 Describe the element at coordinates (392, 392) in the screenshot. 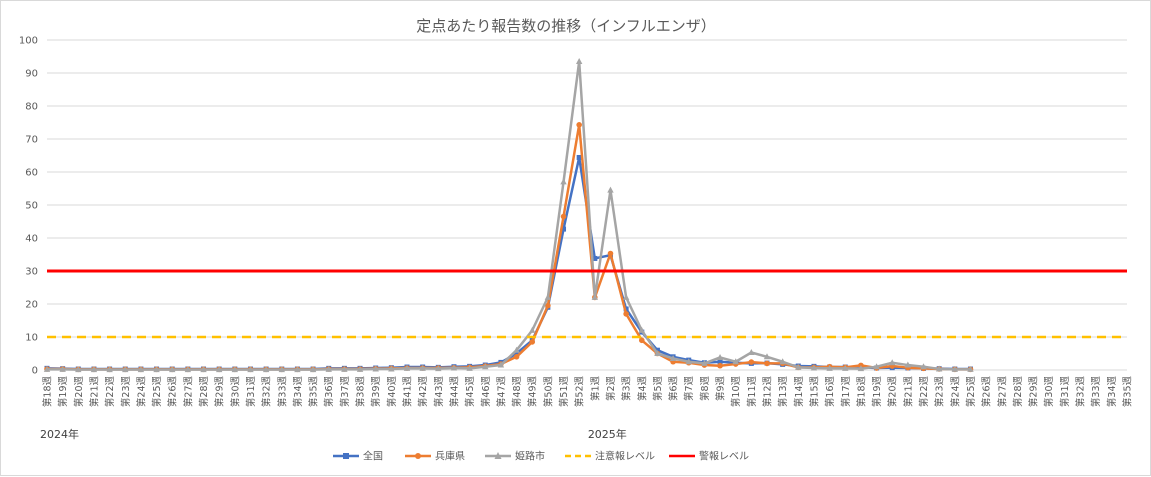

I see `x-tick-label: 第40週` at that location.